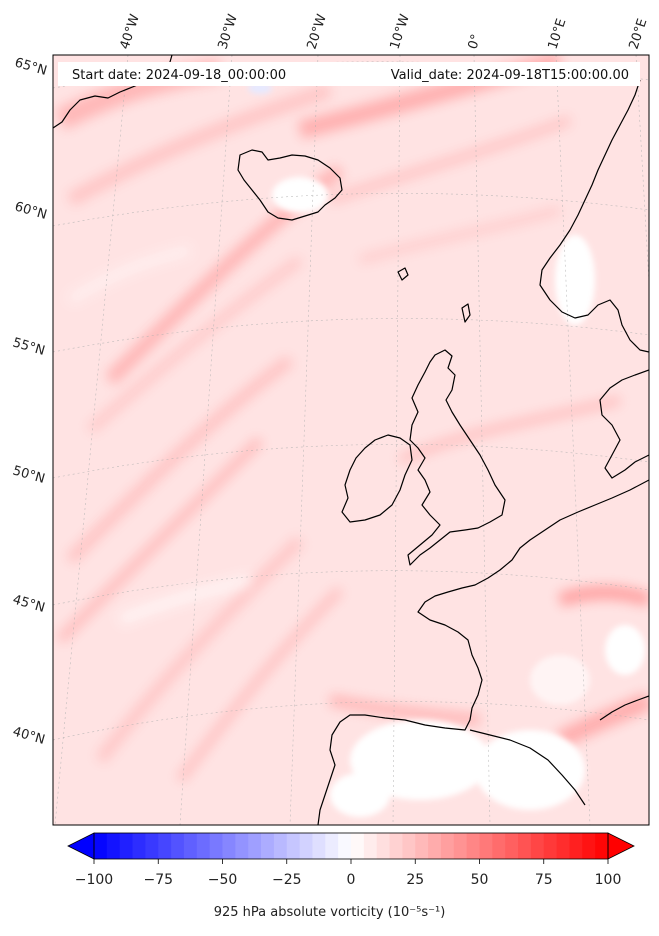  What do you see at coordinates (624, 424) in the screenshot?
I see `denmark-baltic-coast` at bounding box center [624, 424].